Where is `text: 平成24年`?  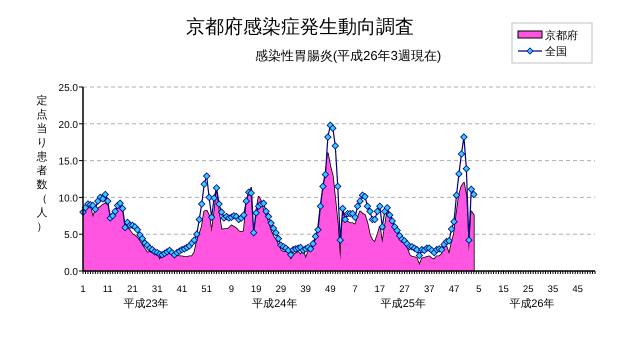
text: 平成24年 is located at coordinates (275, 303).